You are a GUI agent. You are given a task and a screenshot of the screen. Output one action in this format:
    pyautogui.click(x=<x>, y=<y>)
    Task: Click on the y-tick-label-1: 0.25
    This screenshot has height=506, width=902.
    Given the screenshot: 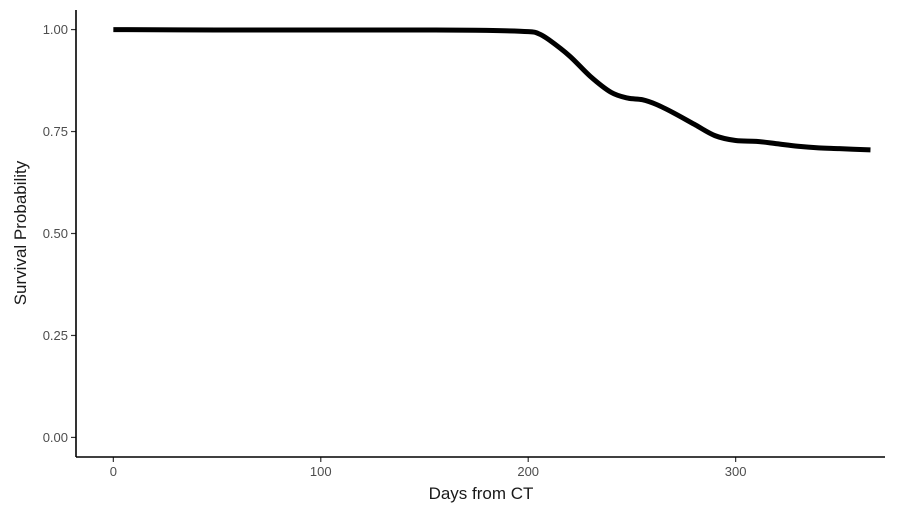 What is the action you would take?
    pyautogui.click(x=55, y=335)
    